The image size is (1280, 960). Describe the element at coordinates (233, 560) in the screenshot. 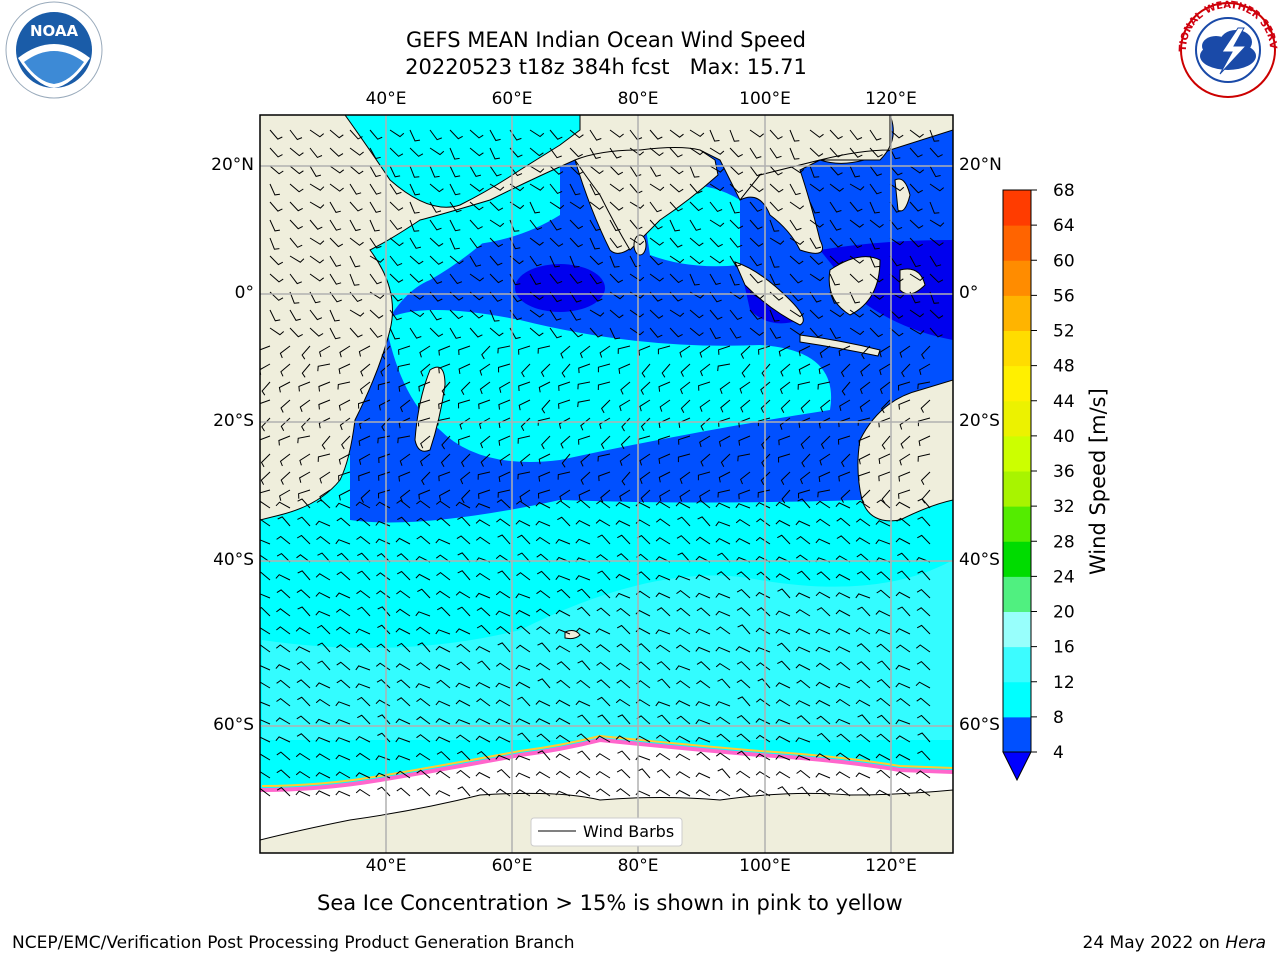

I see `lat-tick-left: 40°S` at that location.